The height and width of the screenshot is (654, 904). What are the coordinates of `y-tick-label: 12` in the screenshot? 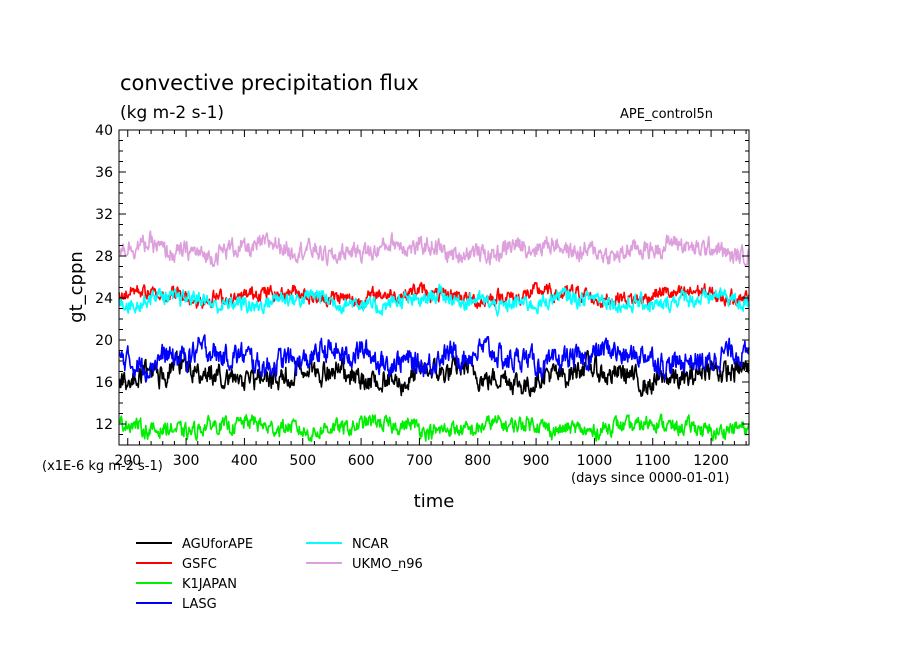 It's located at (104, 425).